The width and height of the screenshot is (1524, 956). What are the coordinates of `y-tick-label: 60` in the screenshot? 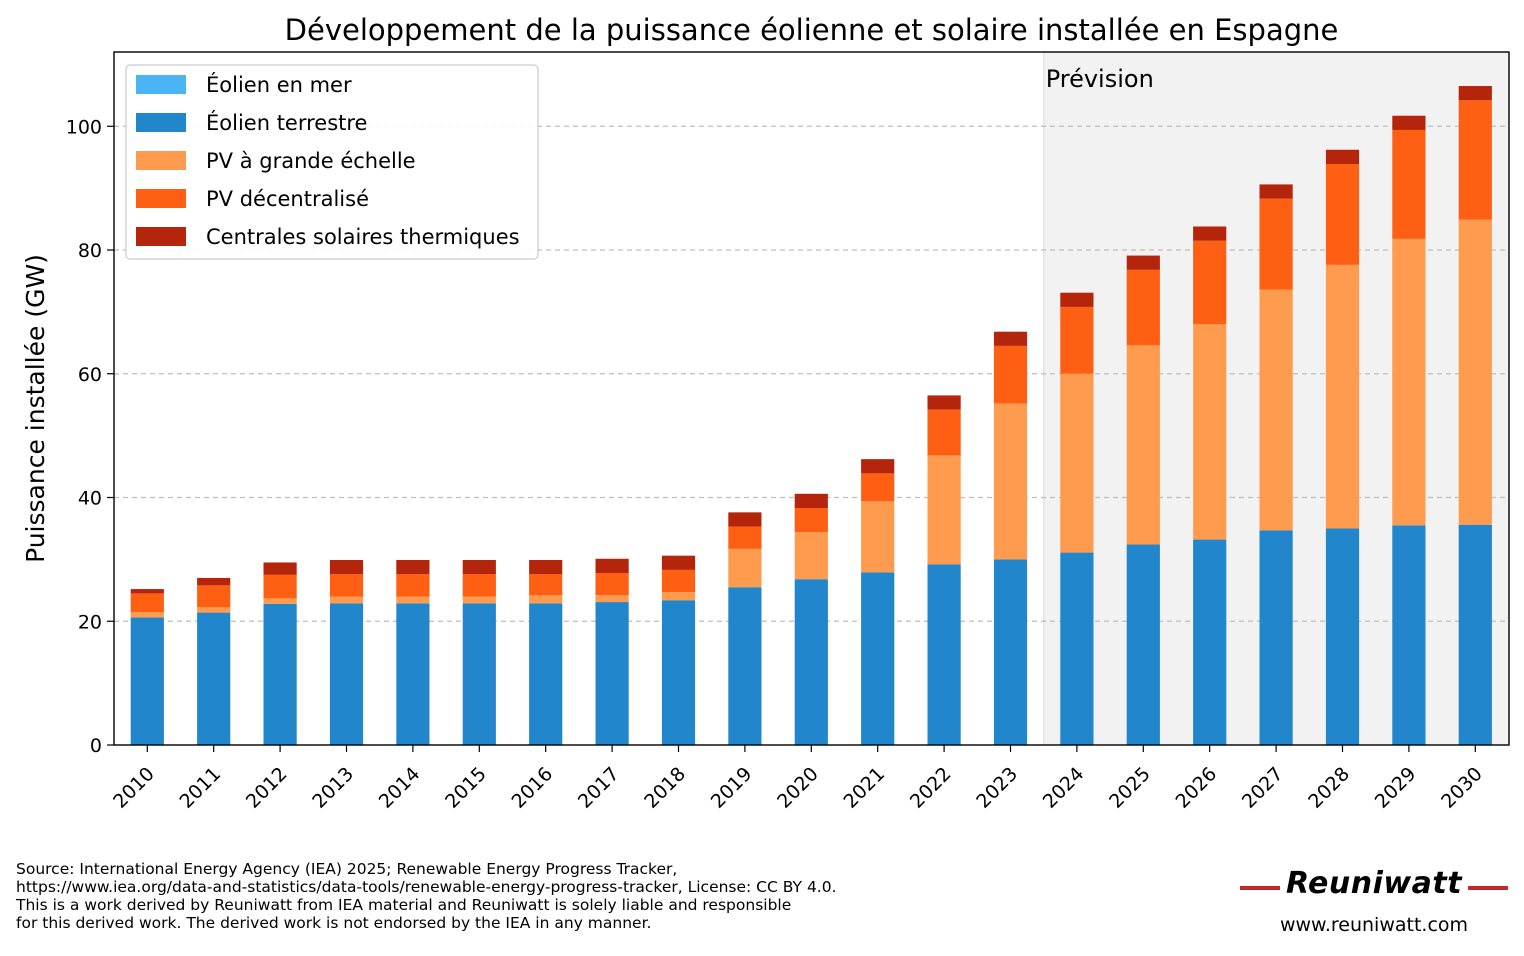 It's located at (90, 375).